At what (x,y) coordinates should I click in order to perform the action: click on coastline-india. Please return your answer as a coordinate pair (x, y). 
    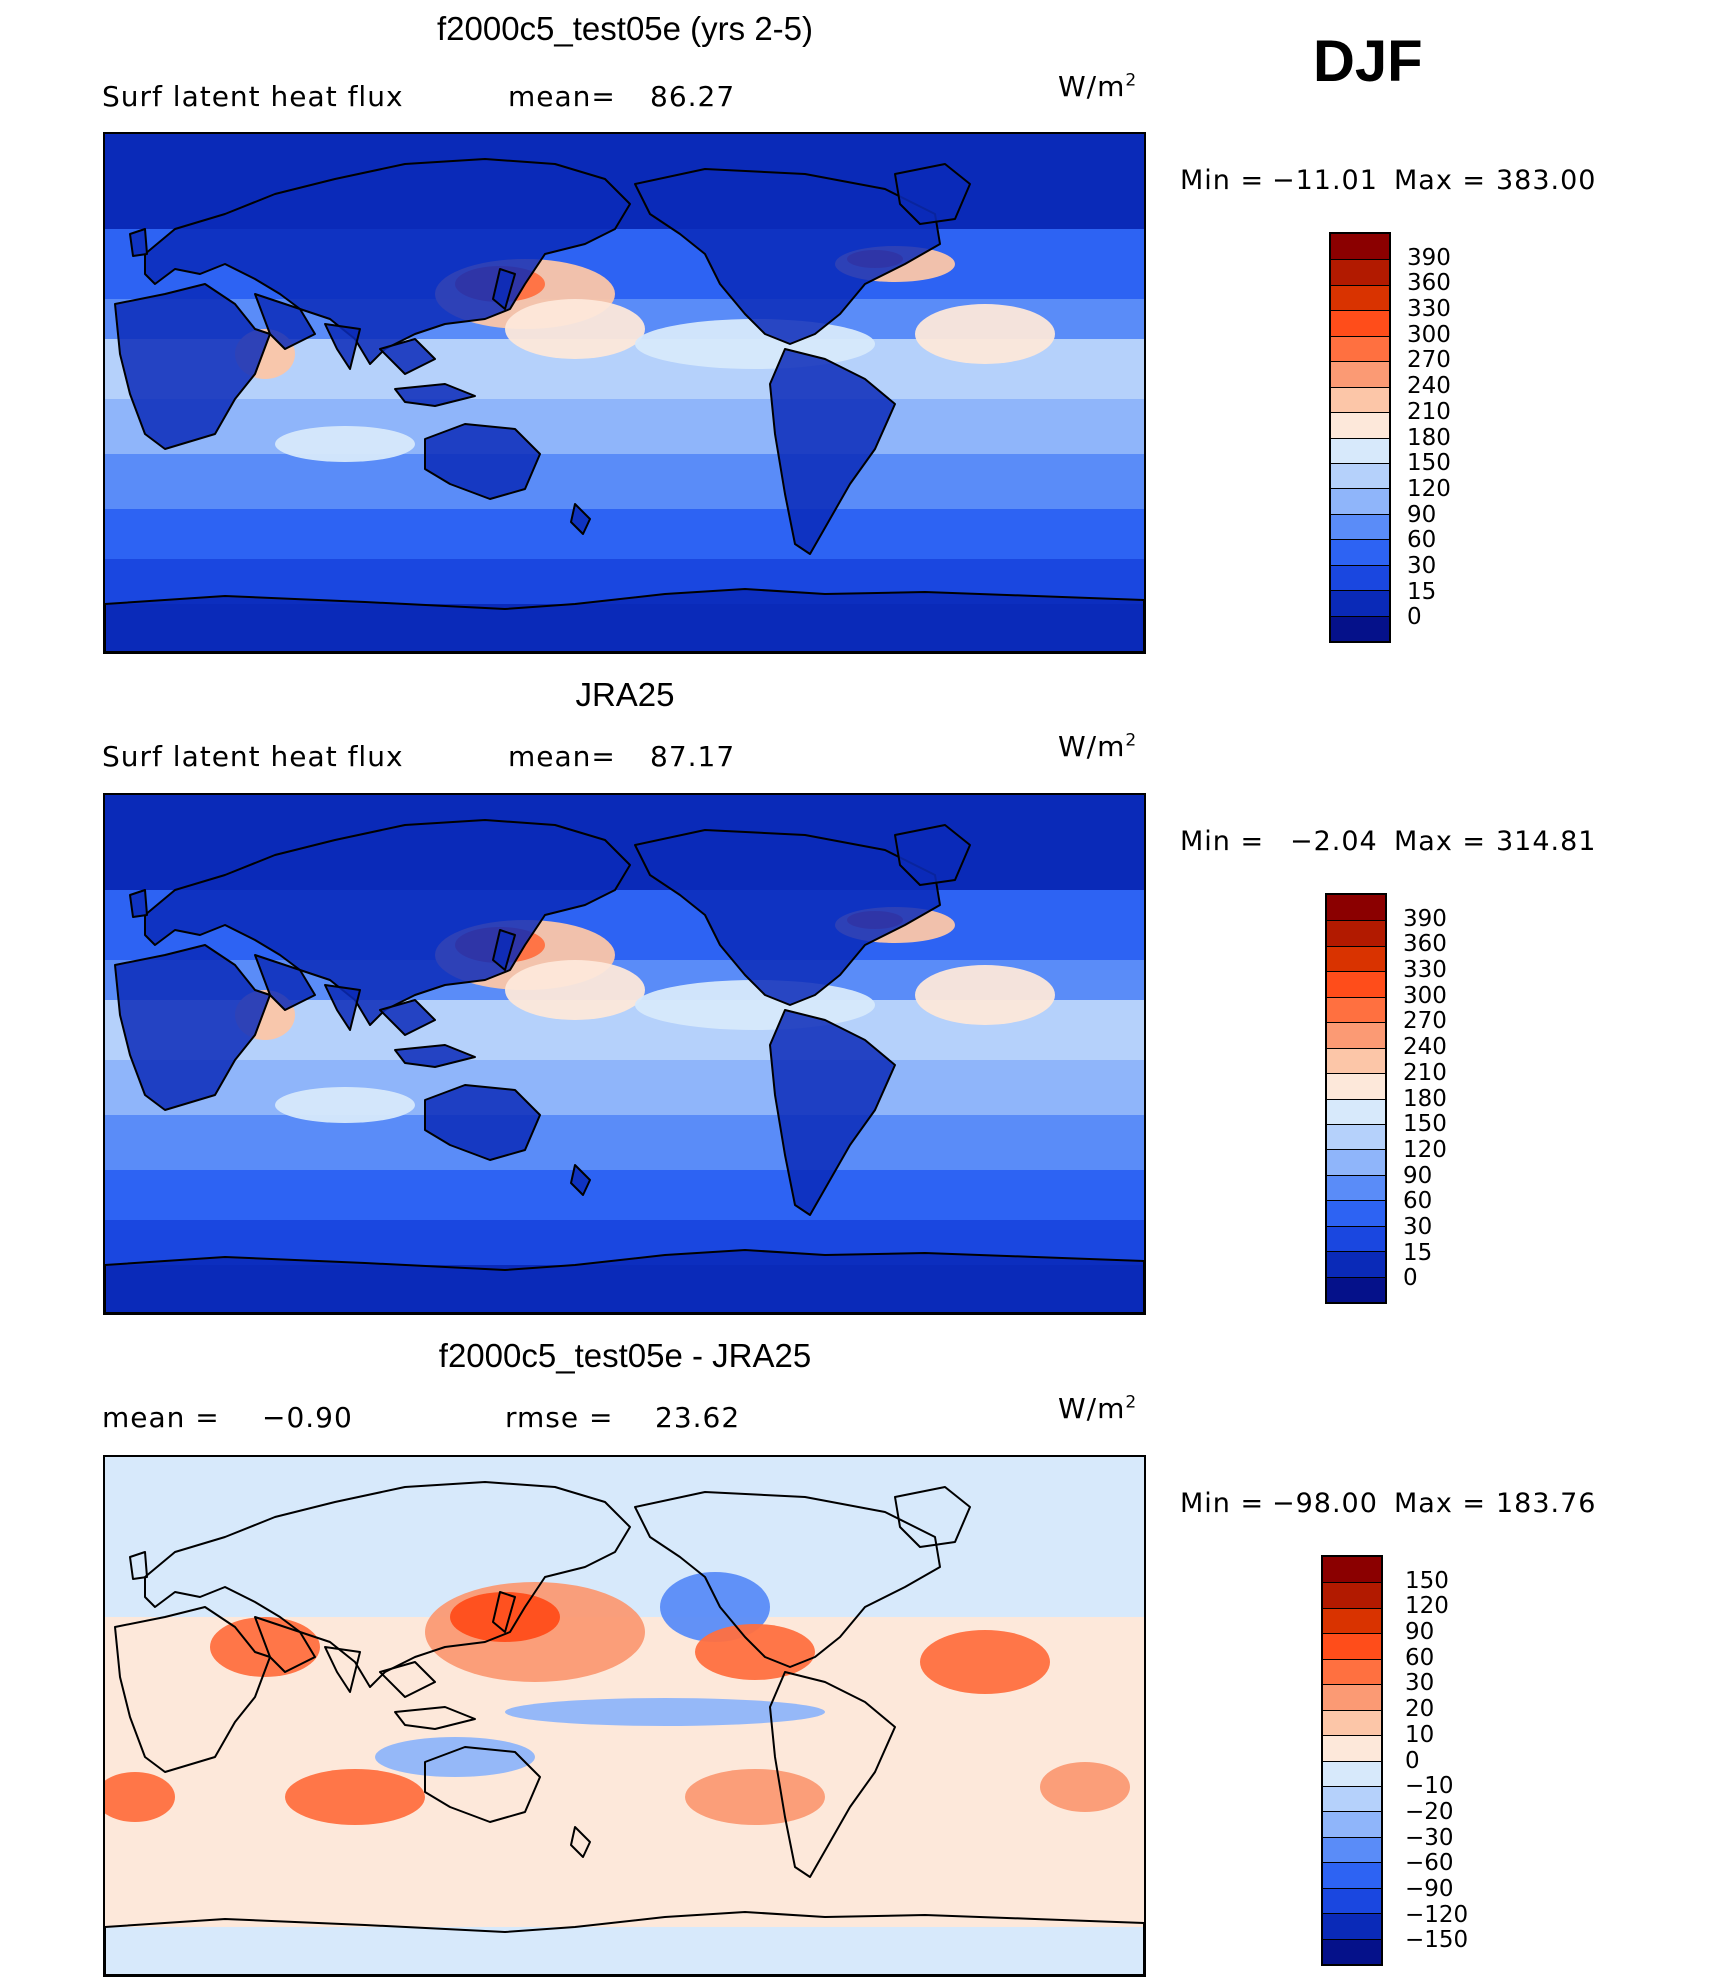
    Looking at the image, I should click on (342, 346).